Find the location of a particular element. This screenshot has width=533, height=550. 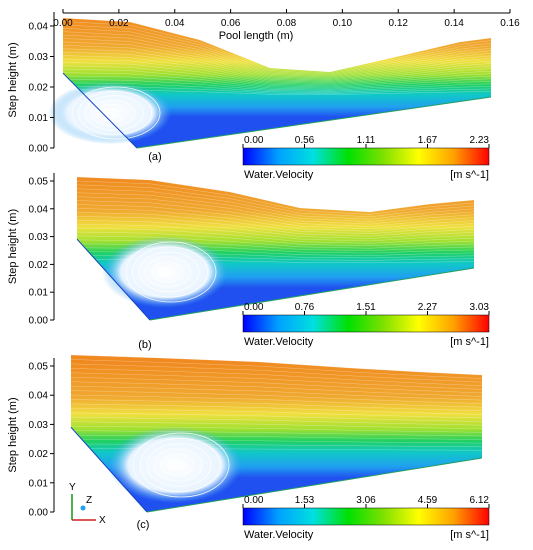

y-axis-label: Step height (m) is located at coordinates (13, 79).